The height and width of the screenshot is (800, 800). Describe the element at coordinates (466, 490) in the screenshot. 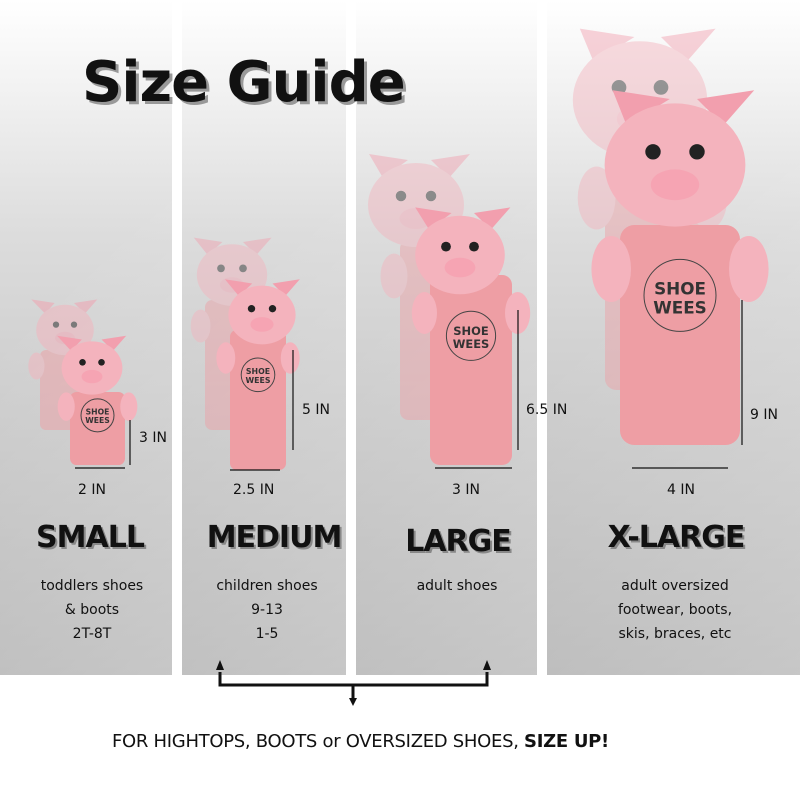

I see `width-large: 3 IN` at that location.